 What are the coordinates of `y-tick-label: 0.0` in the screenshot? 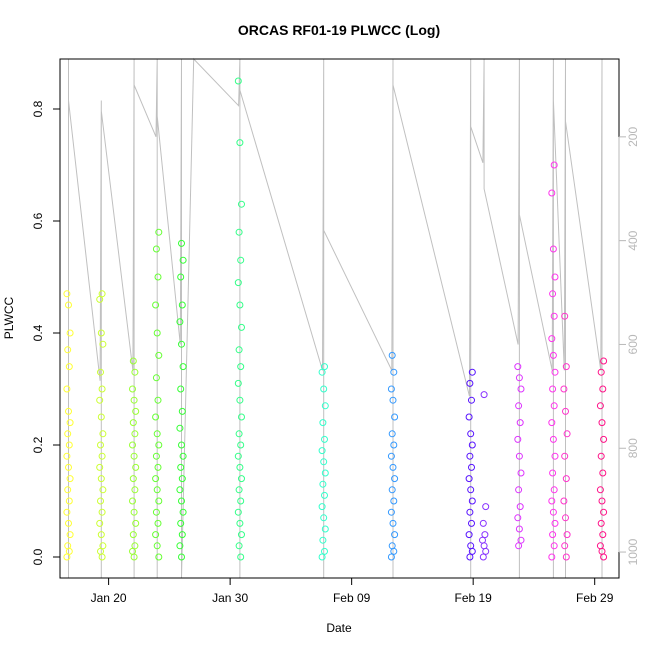 It's located at (38, 556).